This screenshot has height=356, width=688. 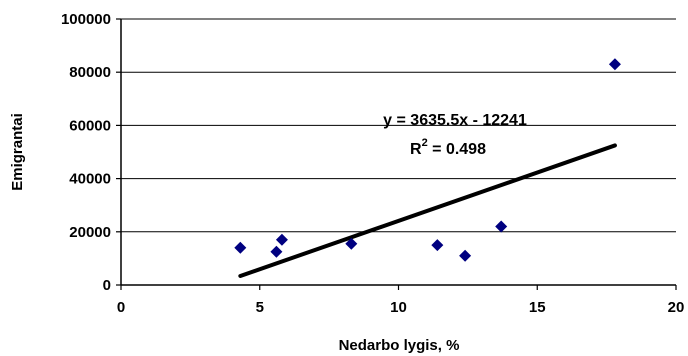 I want to click on x-axis-title: Nedarbo lygis, %, so click(x=399, y=345).